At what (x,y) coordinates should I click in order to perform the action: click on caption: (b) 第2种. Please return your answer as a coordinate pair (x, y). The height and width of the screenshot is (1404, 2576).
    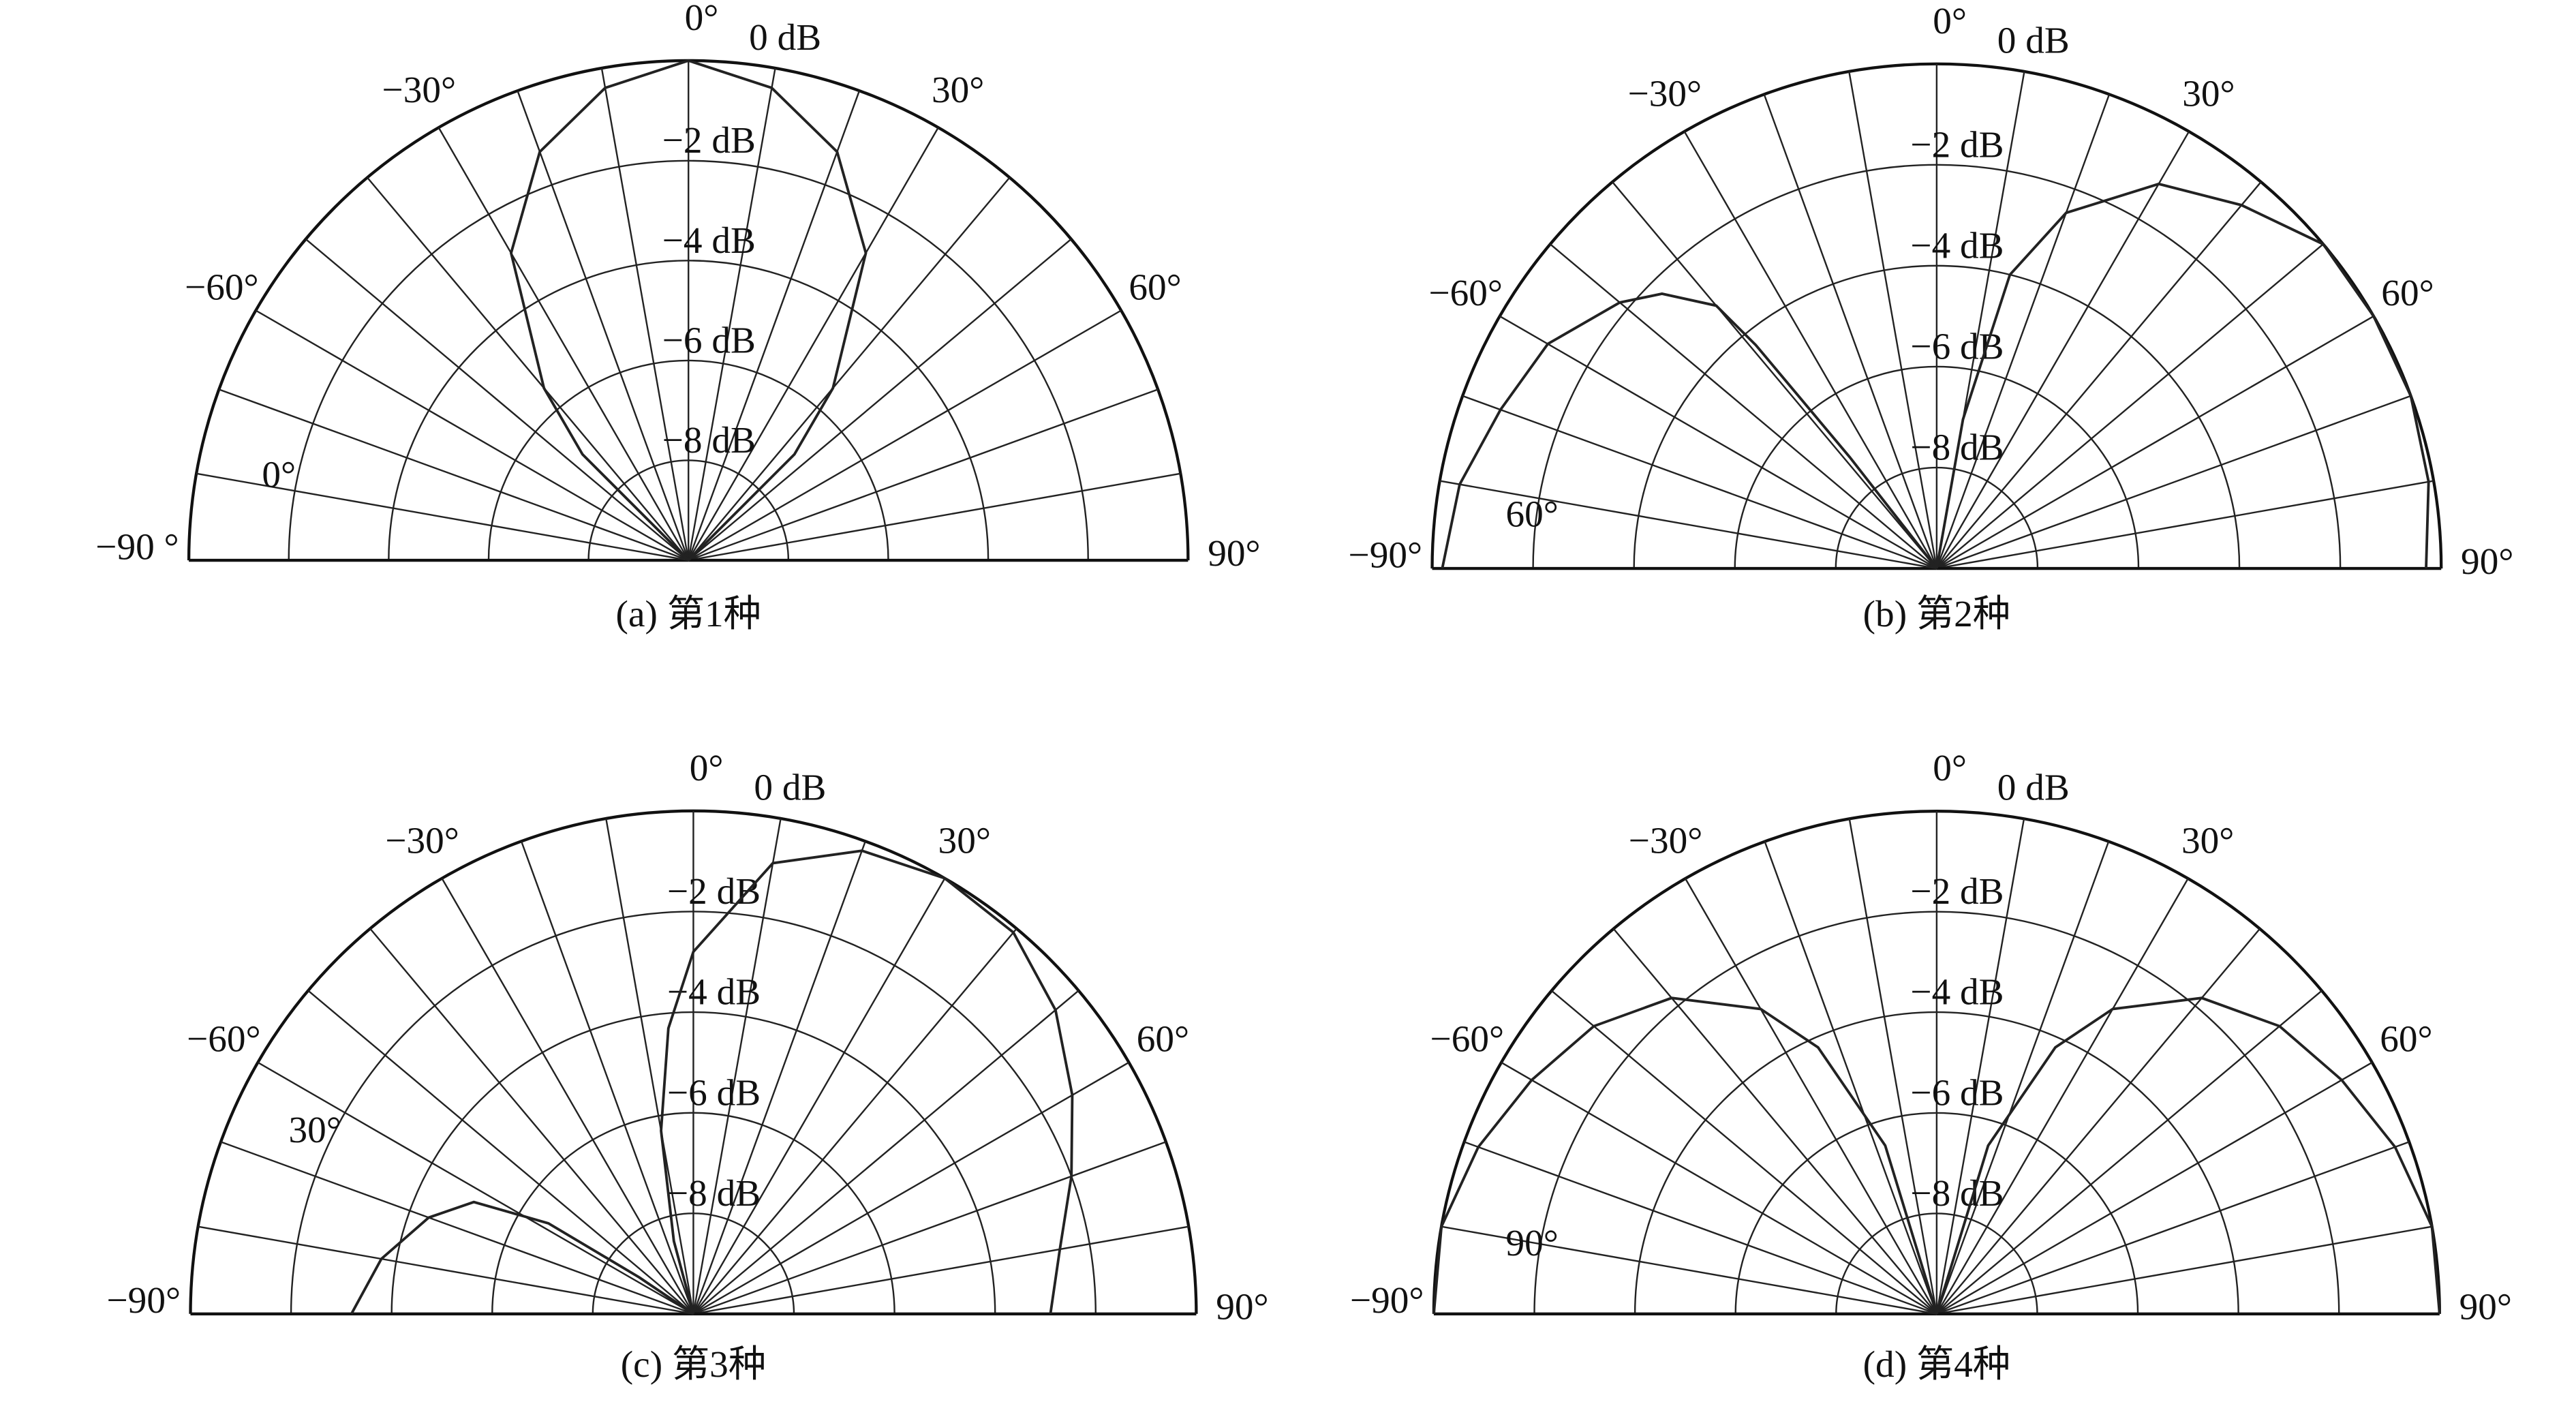
    Looking at the image, I should click on (1937, 614).